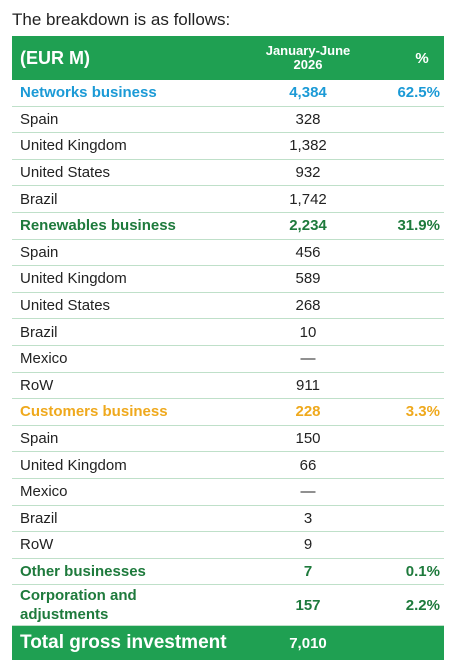 This screenshot has width=456, height=669. Describe the element at coordinates (55, 57) in the screenshot. I see `unit: (EUR M)` at that location.